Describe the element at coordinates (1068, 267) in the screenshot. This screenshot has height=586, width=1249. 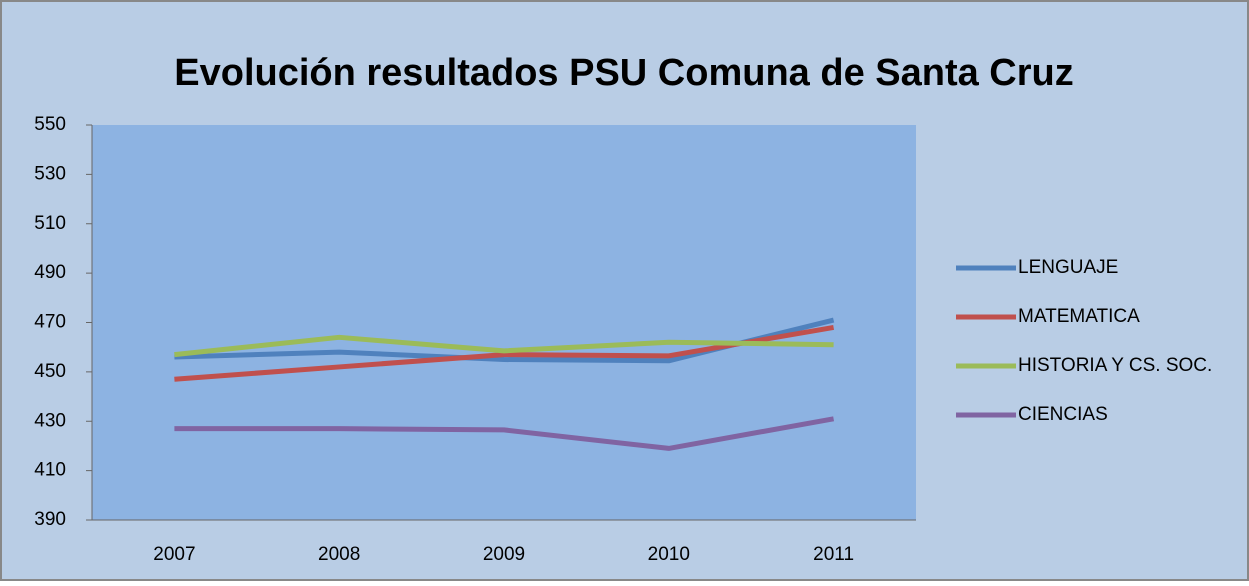
I see `legend-label: LENGUAJE` at that location.